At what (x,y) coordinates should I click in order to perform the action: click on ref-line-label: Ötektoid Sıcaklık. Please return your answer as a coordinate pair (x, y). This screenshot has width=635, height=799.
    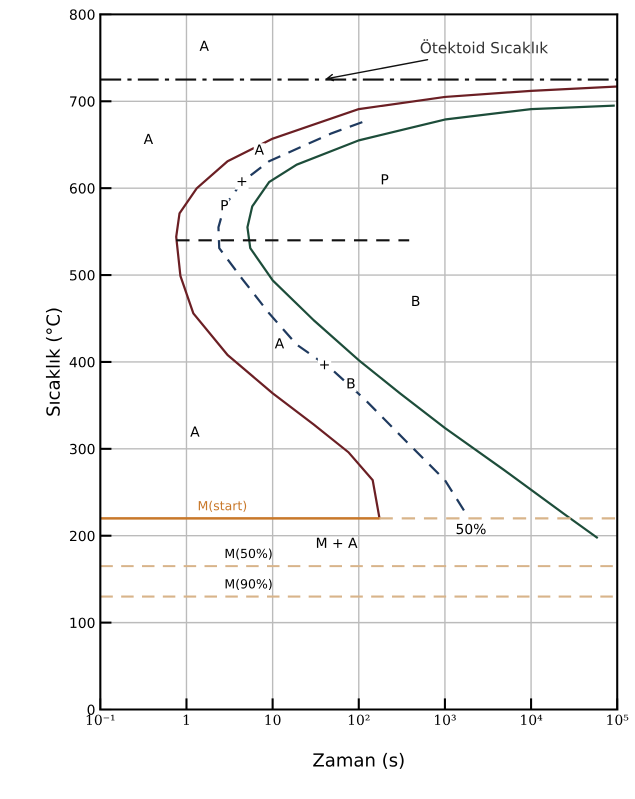
    Looking at the image, I should click on (484, 46).